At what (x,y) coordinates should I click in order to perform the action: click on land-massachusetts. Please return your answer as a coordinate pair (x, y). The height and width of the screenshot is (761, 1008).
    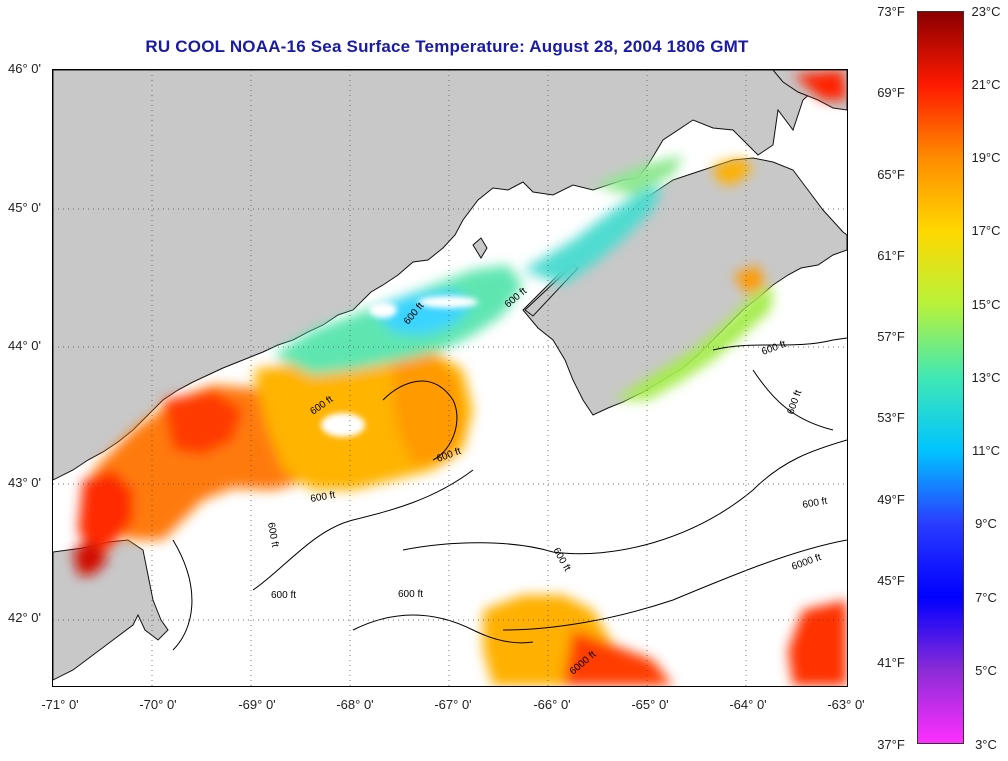
    Looking at the image, I should click on (111, 610).